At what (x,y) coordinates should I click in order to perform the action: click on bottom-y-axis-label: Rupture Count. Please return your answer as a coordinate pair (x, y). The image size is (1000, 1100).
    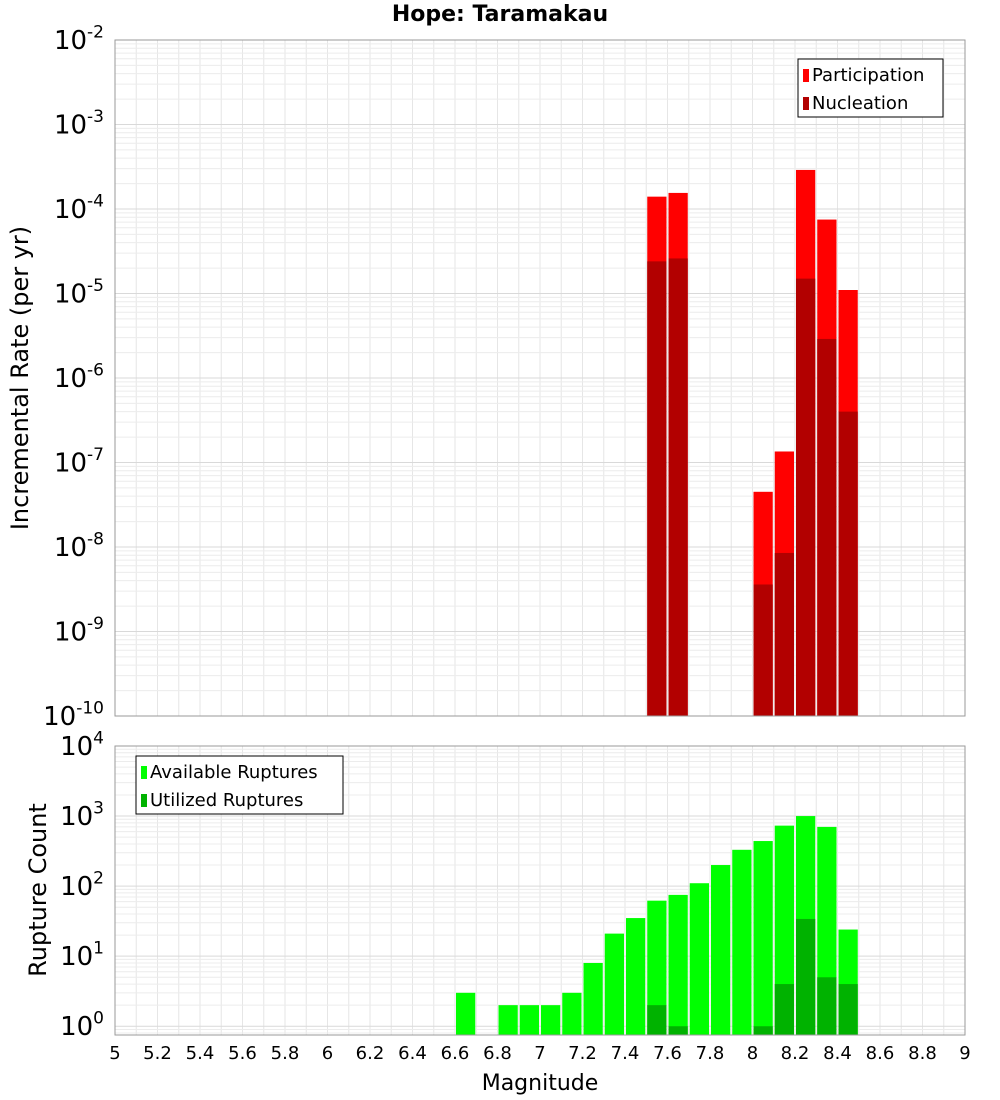
    Looking at the image, I should click on (38, 890).